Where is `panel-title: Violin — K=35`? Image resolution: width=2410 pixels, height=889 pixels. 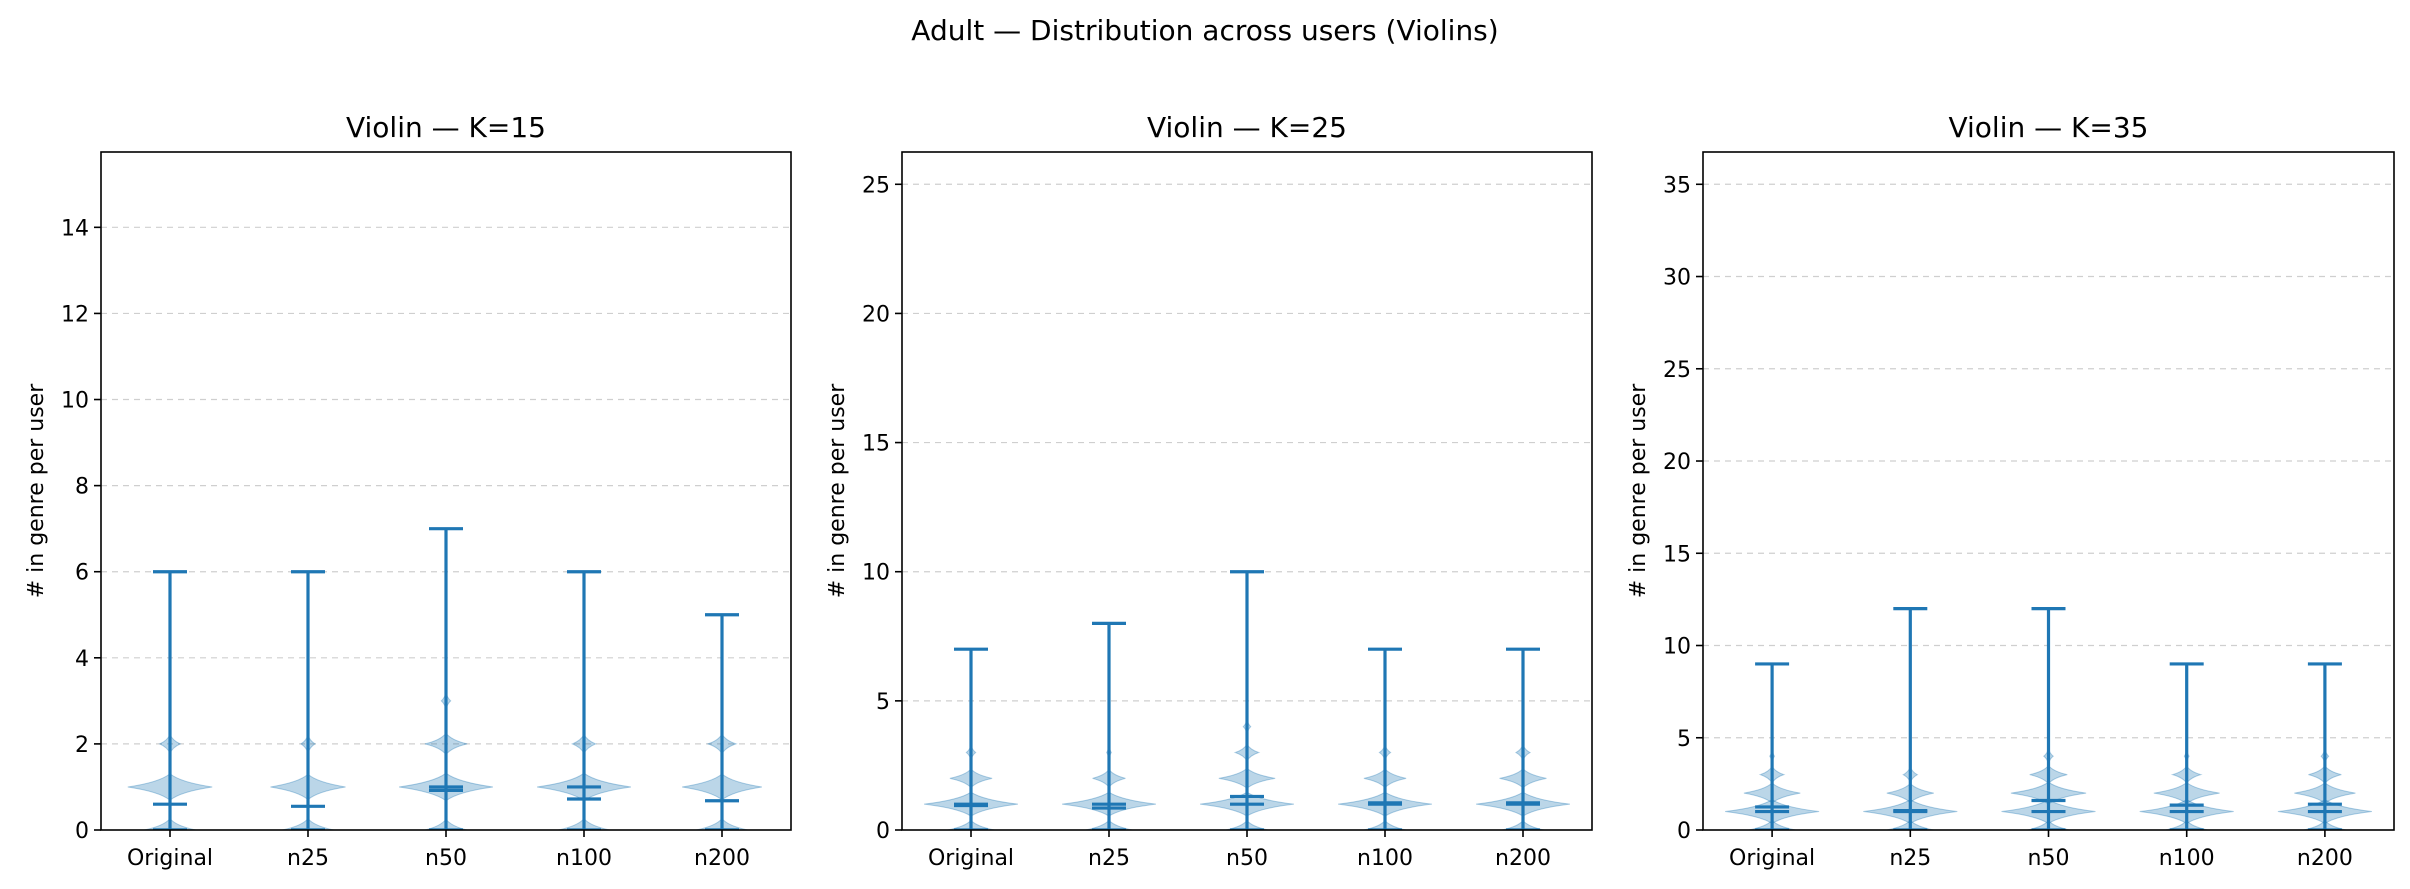 panel-title: Violin — K=35 is located at coordinates (2048, 127).